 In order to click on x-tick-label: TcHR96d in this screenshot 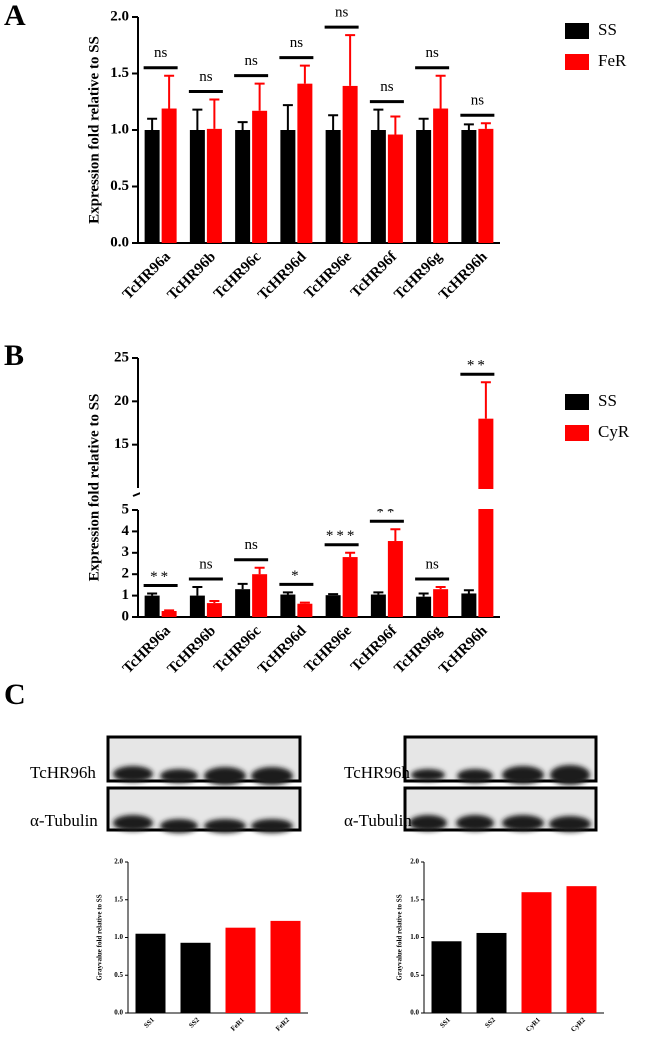, I will do `click(282, 275)`.